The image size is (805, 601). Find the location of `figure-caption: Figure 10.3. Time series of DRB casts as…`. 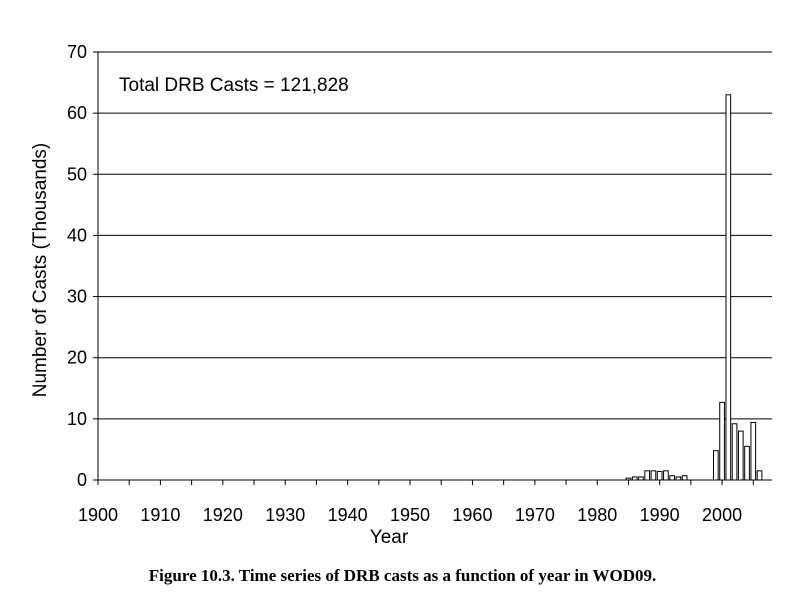

figure-caption: Figure 10.3. Time series of DRB casts as… is located at coordinates (402, 575).